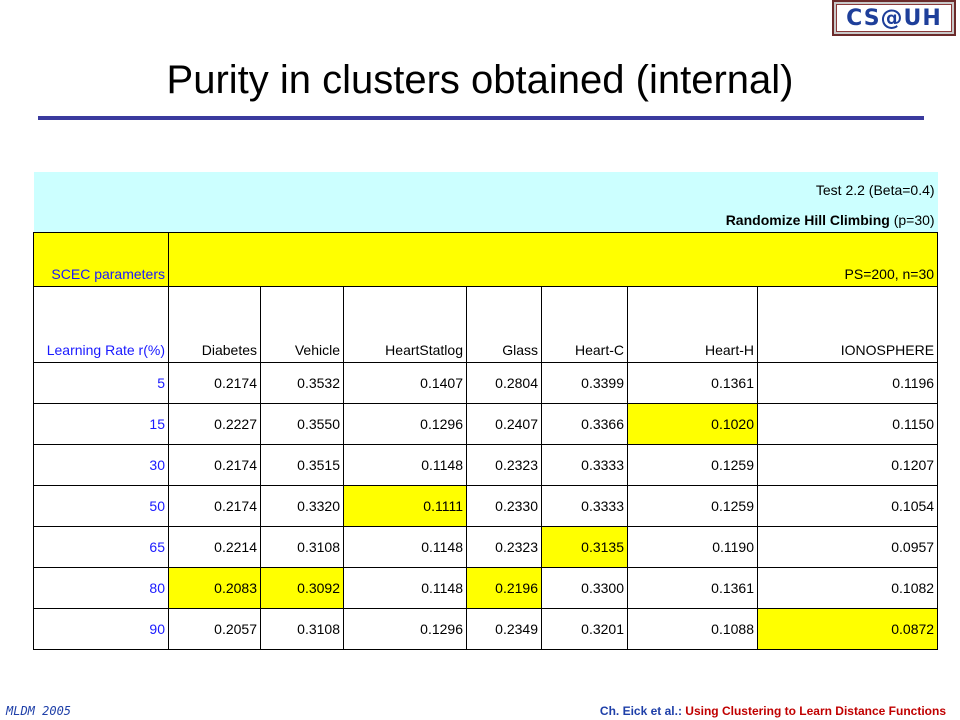  What do you see at coordinates (692, 324) in the screenshot?
I see `column-header-dataset: Heart-H` at bounding box center [692, 324].